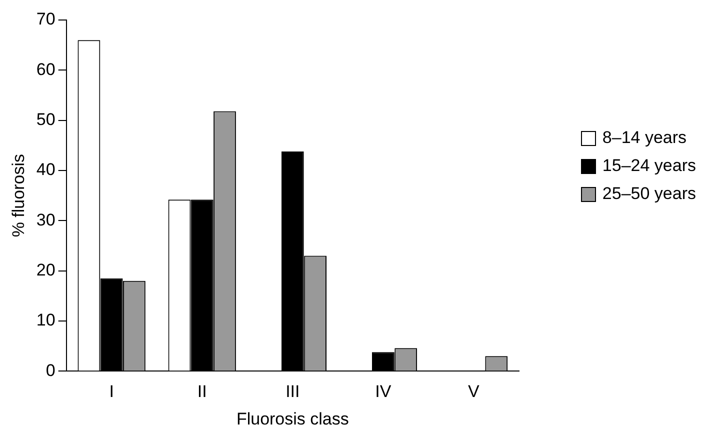 This screenshot has width=704, height=439. Describe the element at coordinates (474, 392) in the screenshot. I see `x-tick-label: V` at that location.